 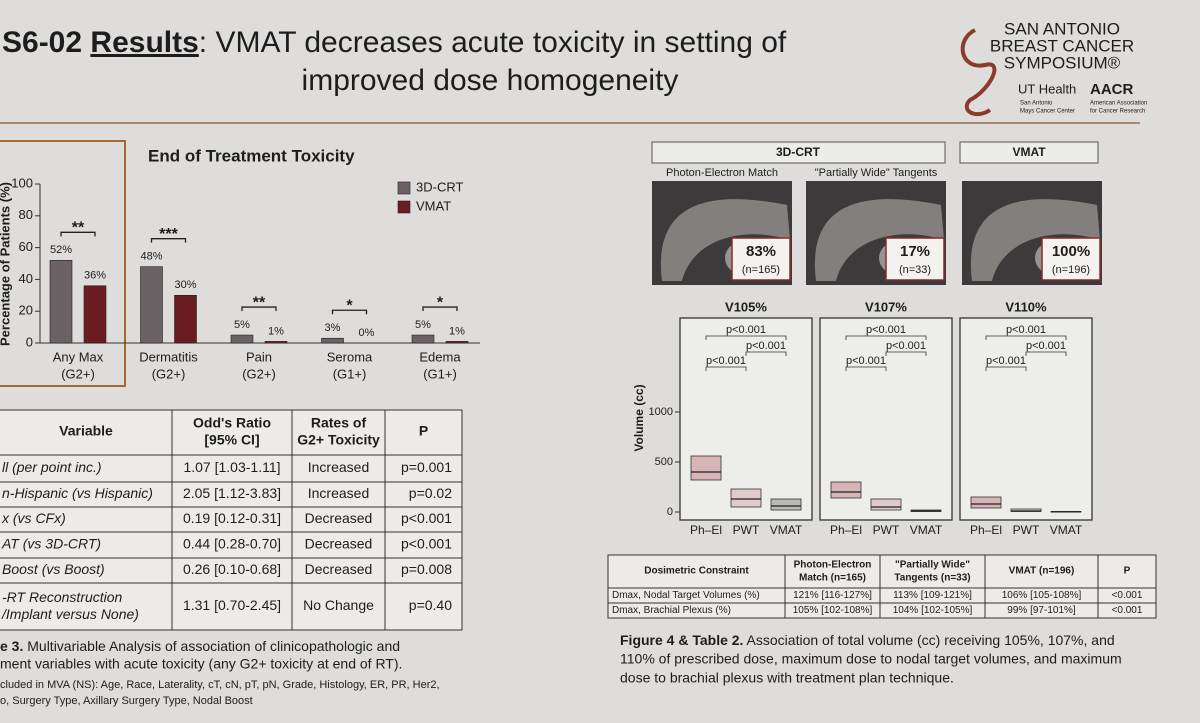 What do you see at coordinates (932, 564) in the screenshot?
I see `column-header-line: "Partially Wide"` at bounding box center [932, 564].